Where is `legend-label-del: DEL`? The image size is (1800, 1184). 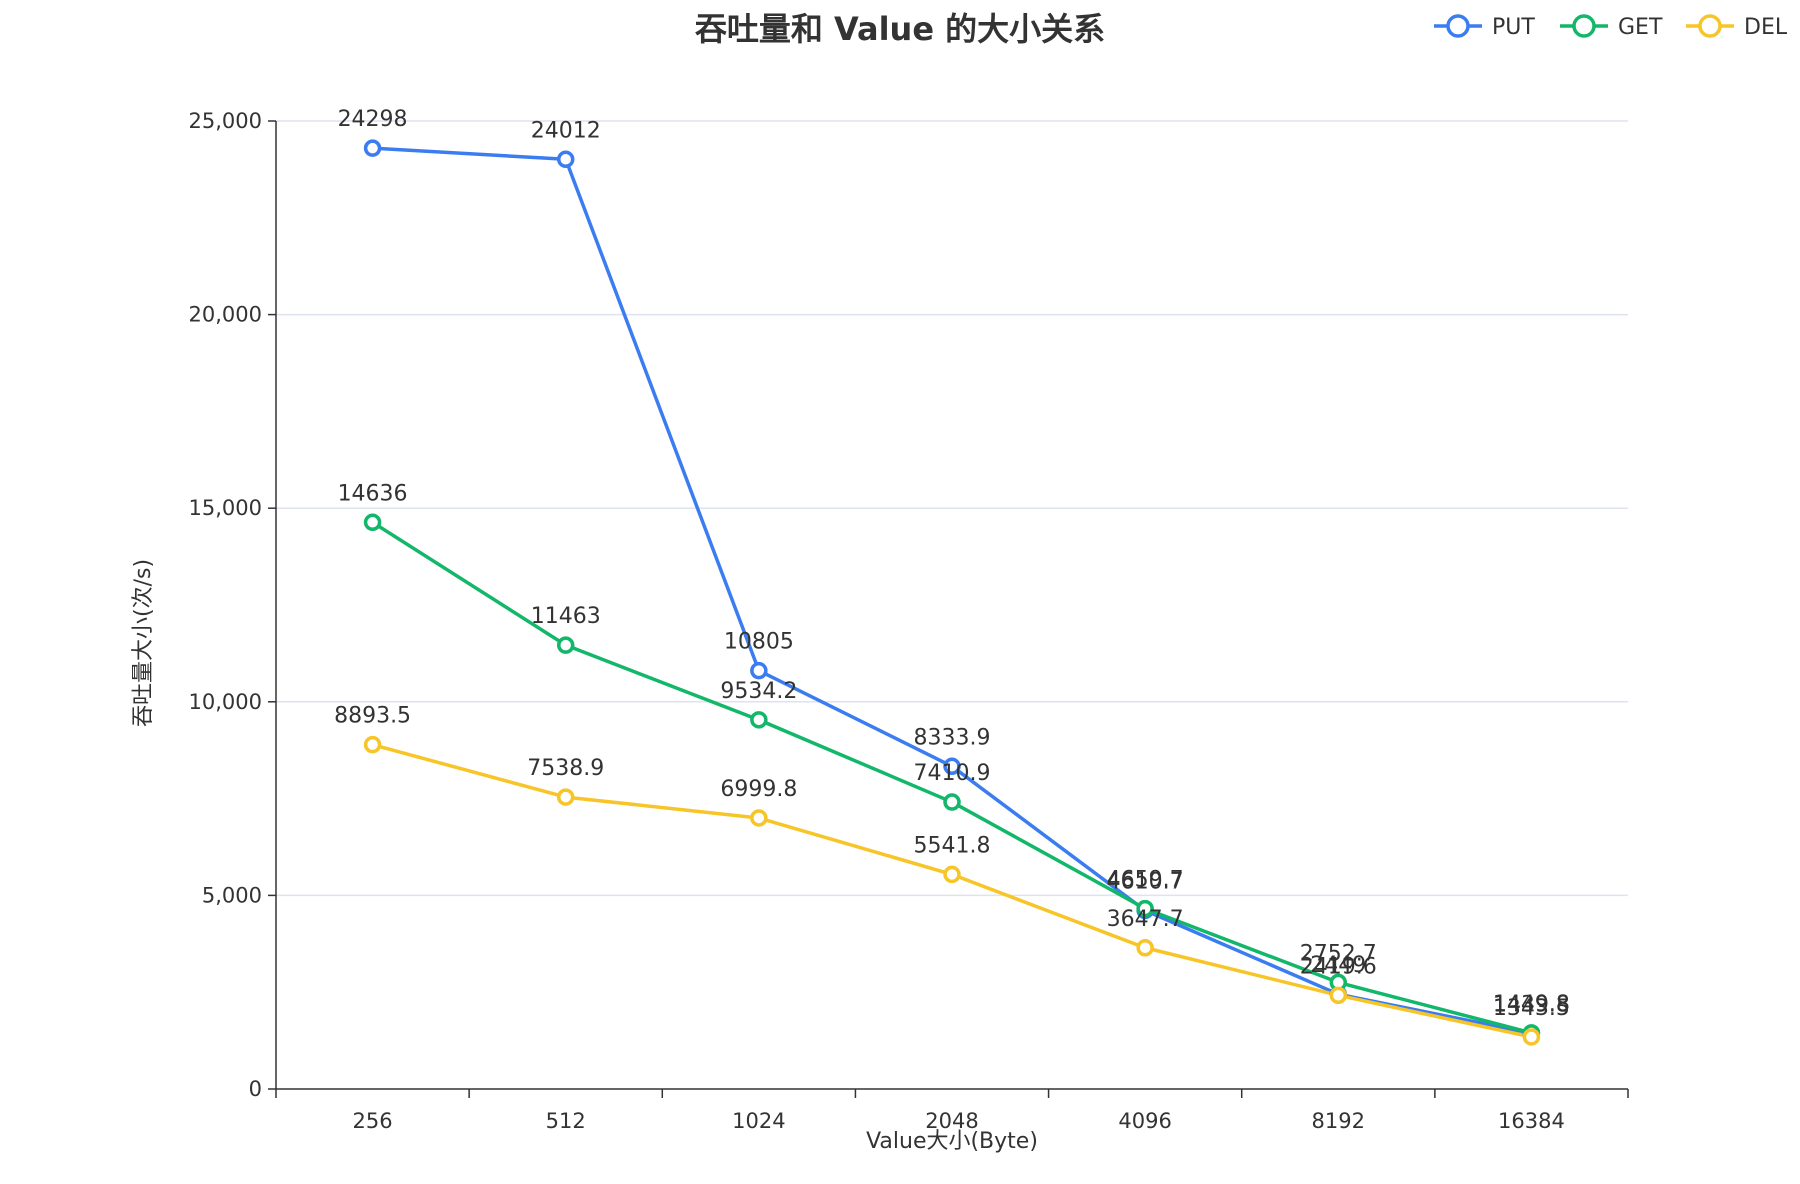
legend-label-del: DEL is located at coordinates (1766, 27).